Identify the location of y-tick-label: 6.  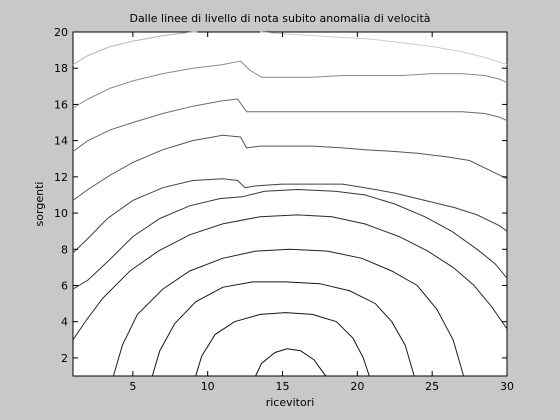
(64, 285).